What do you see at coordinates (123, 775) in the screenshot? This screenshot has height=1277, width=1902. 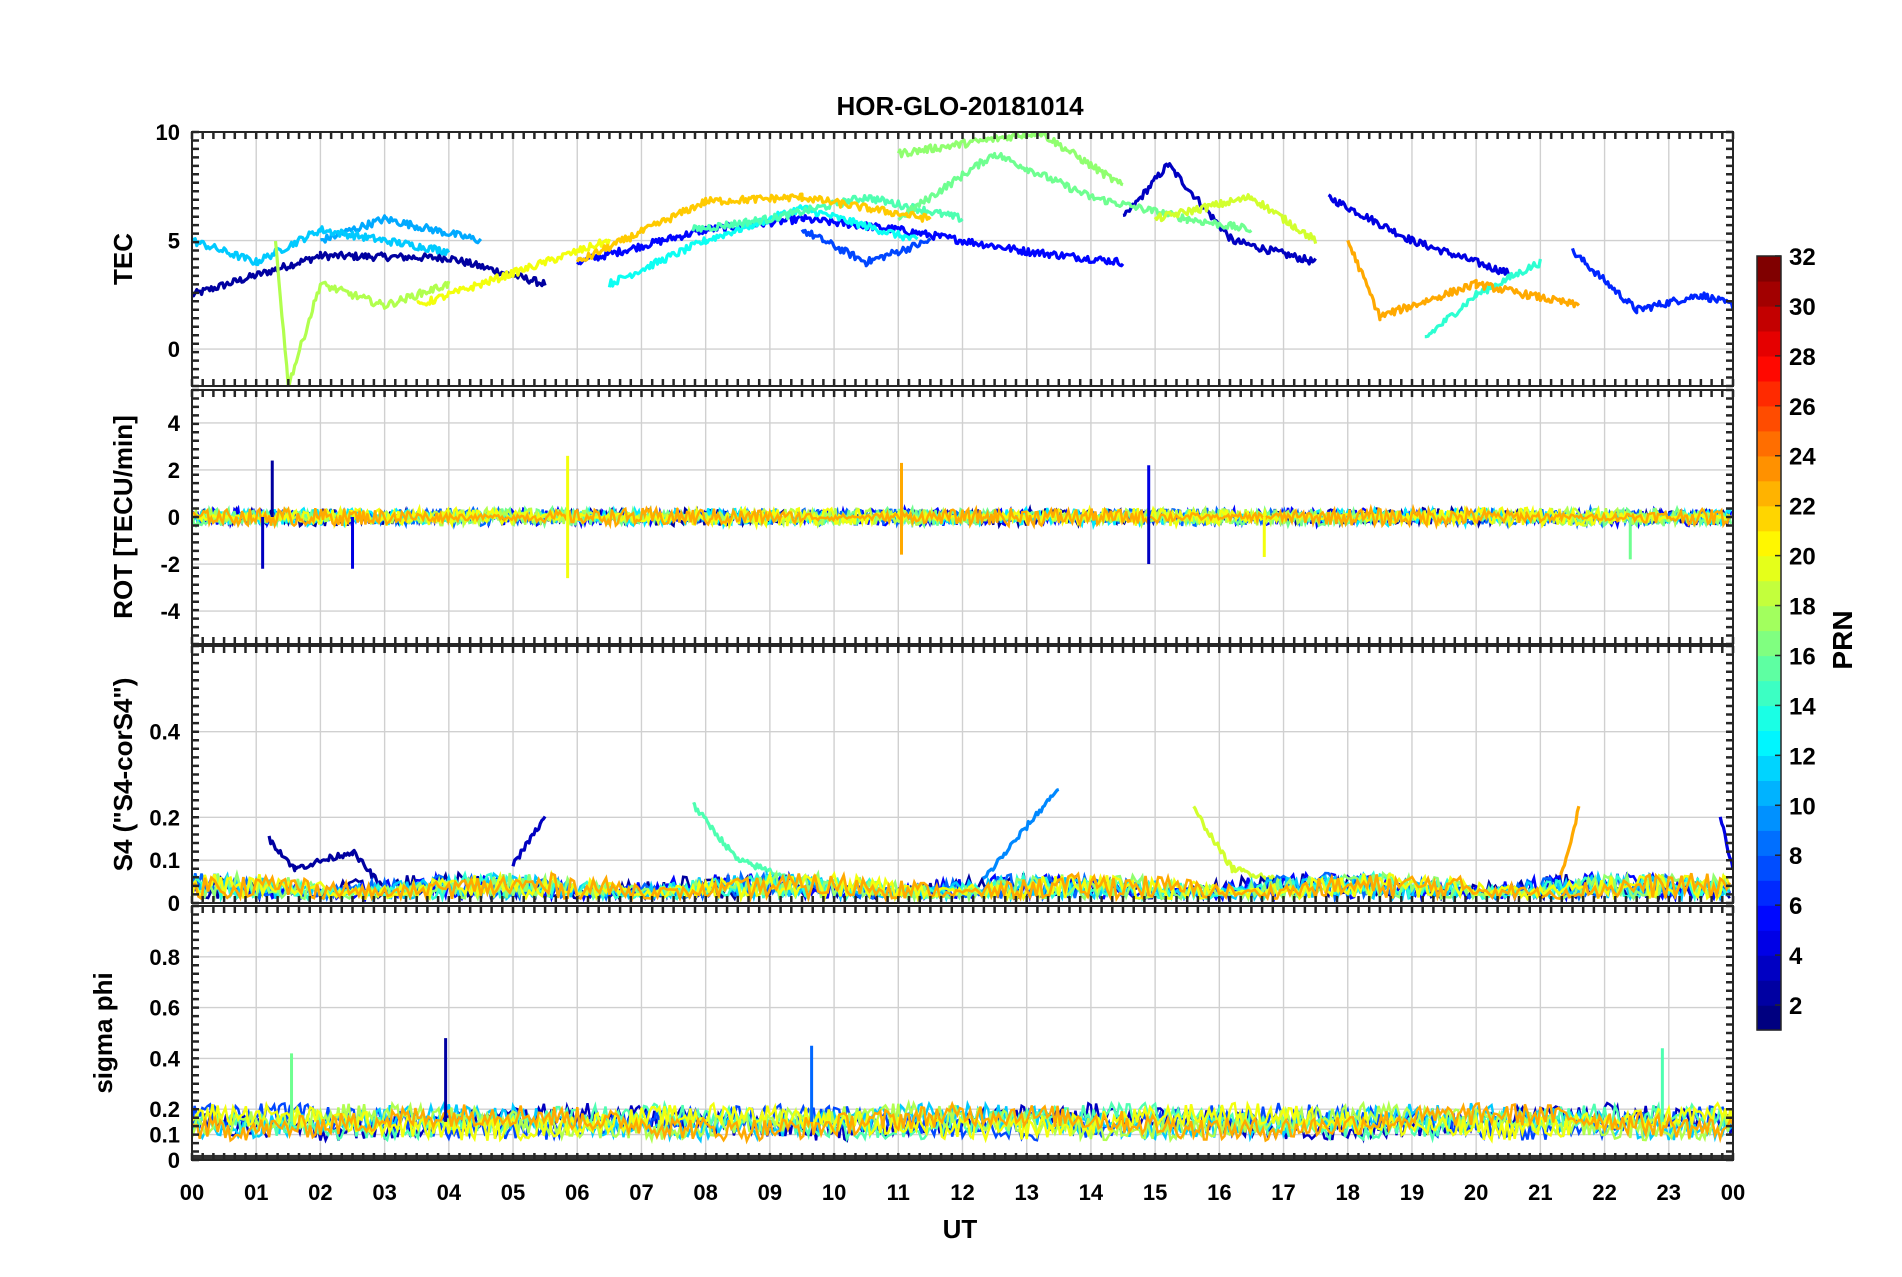 I see `y-axis-label: S4 ("S4-corS4")` at bounding box center [123, 775].